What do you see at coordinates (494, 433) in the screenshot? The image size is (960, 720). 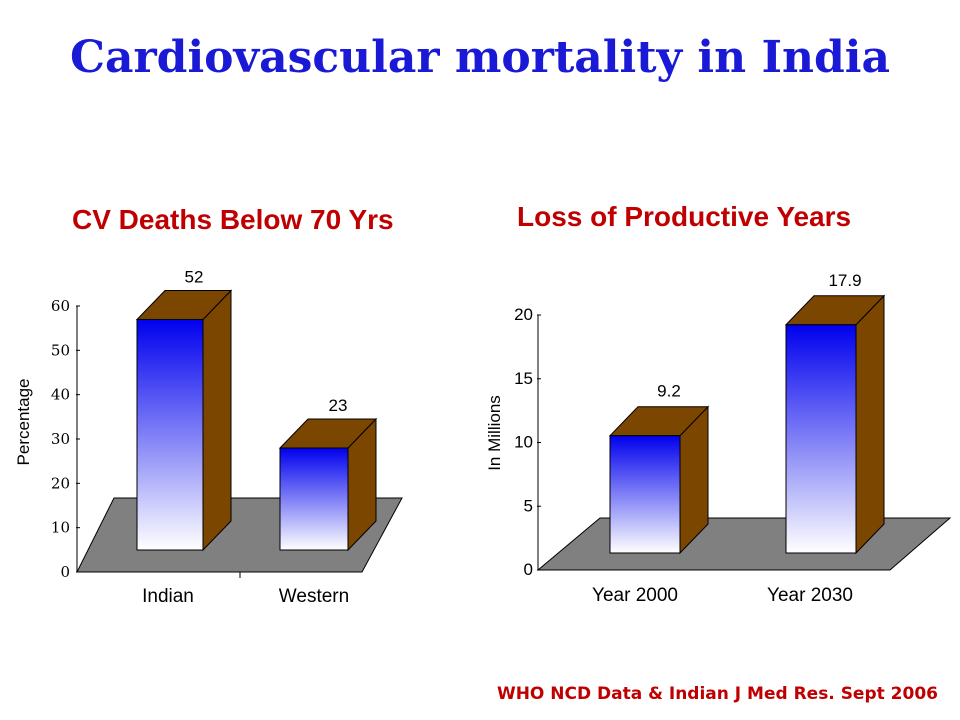 I see `y-axis-label: In Millions` at bounding box center [494, 433].